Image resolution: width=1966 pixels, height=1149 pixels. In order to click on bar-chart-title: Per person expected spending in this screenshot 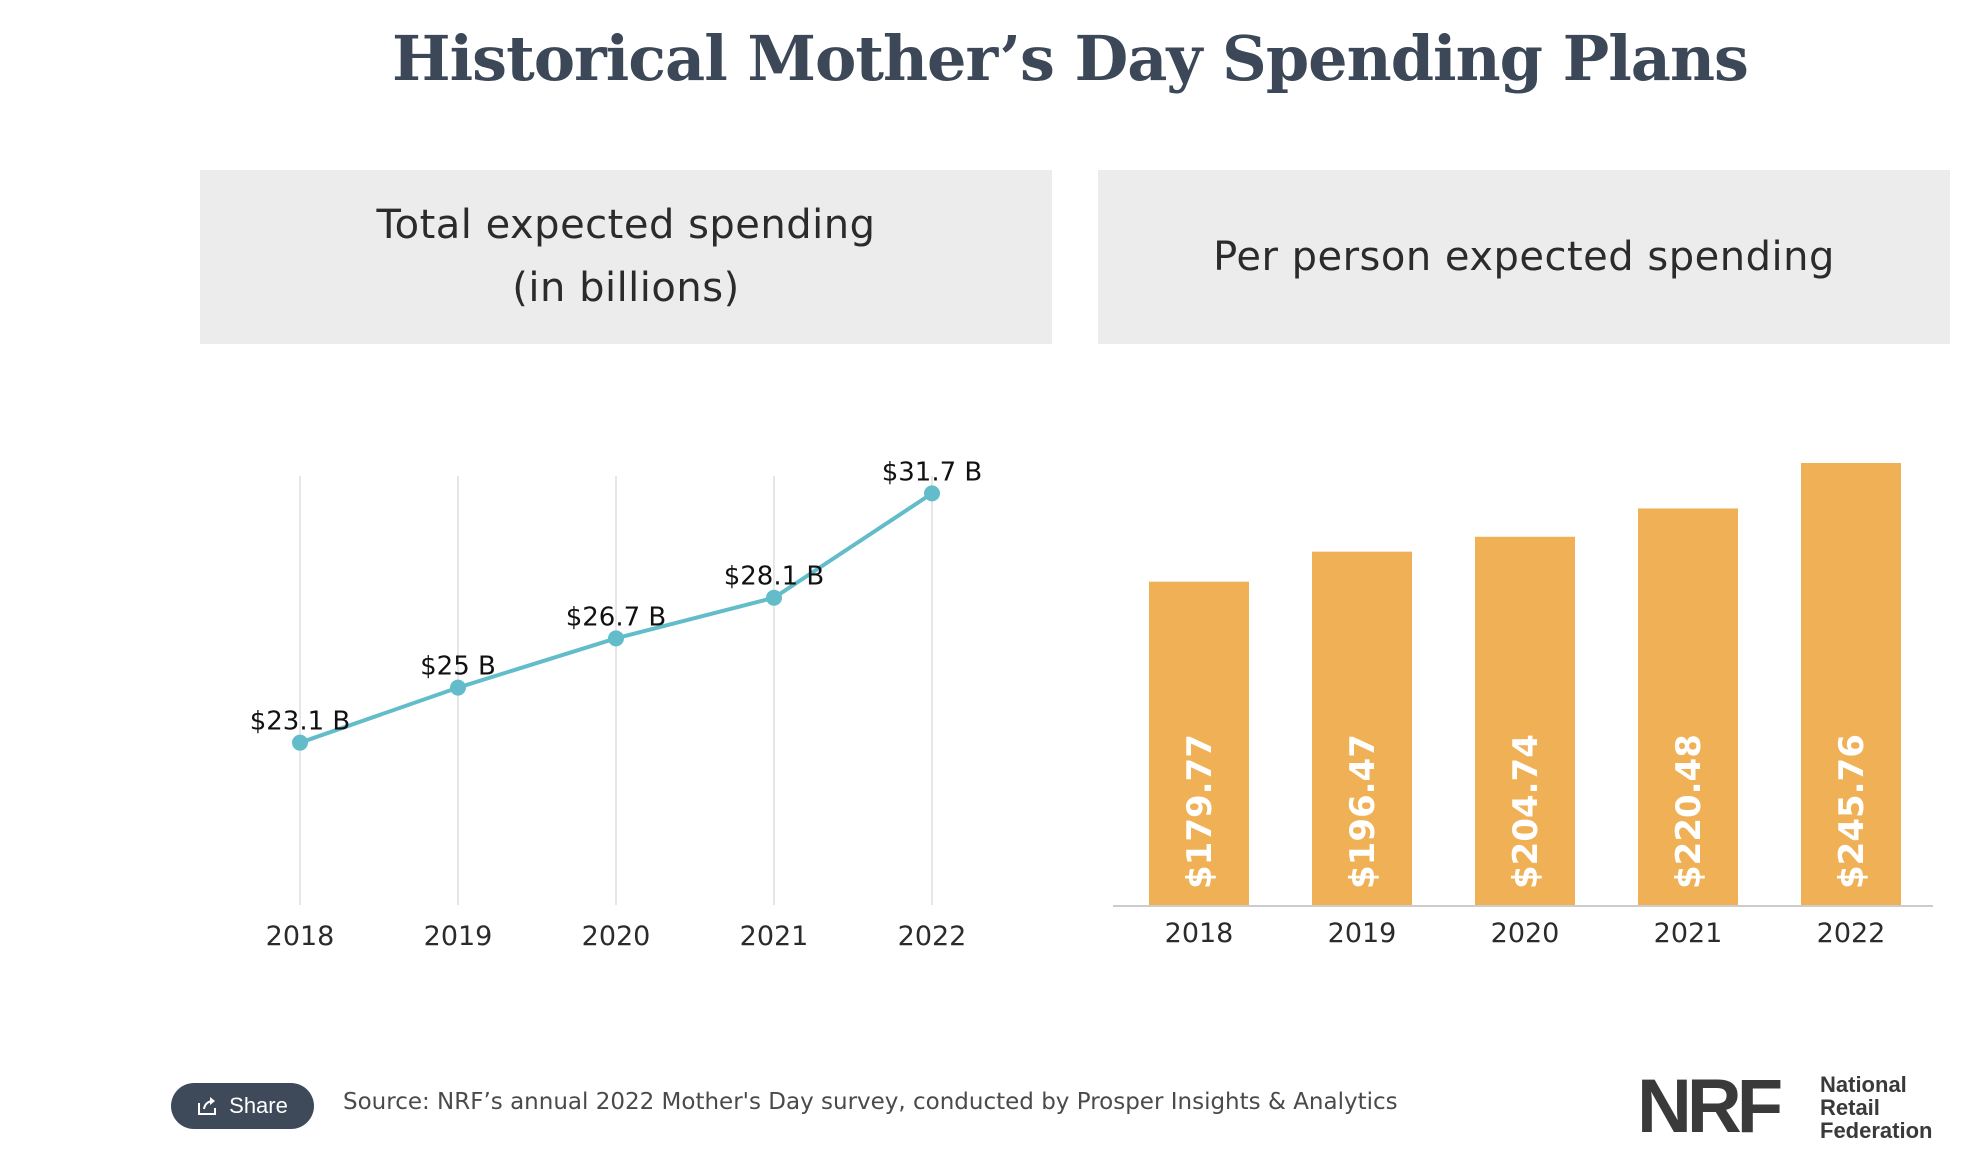, I will do `click(1524, 256)`.